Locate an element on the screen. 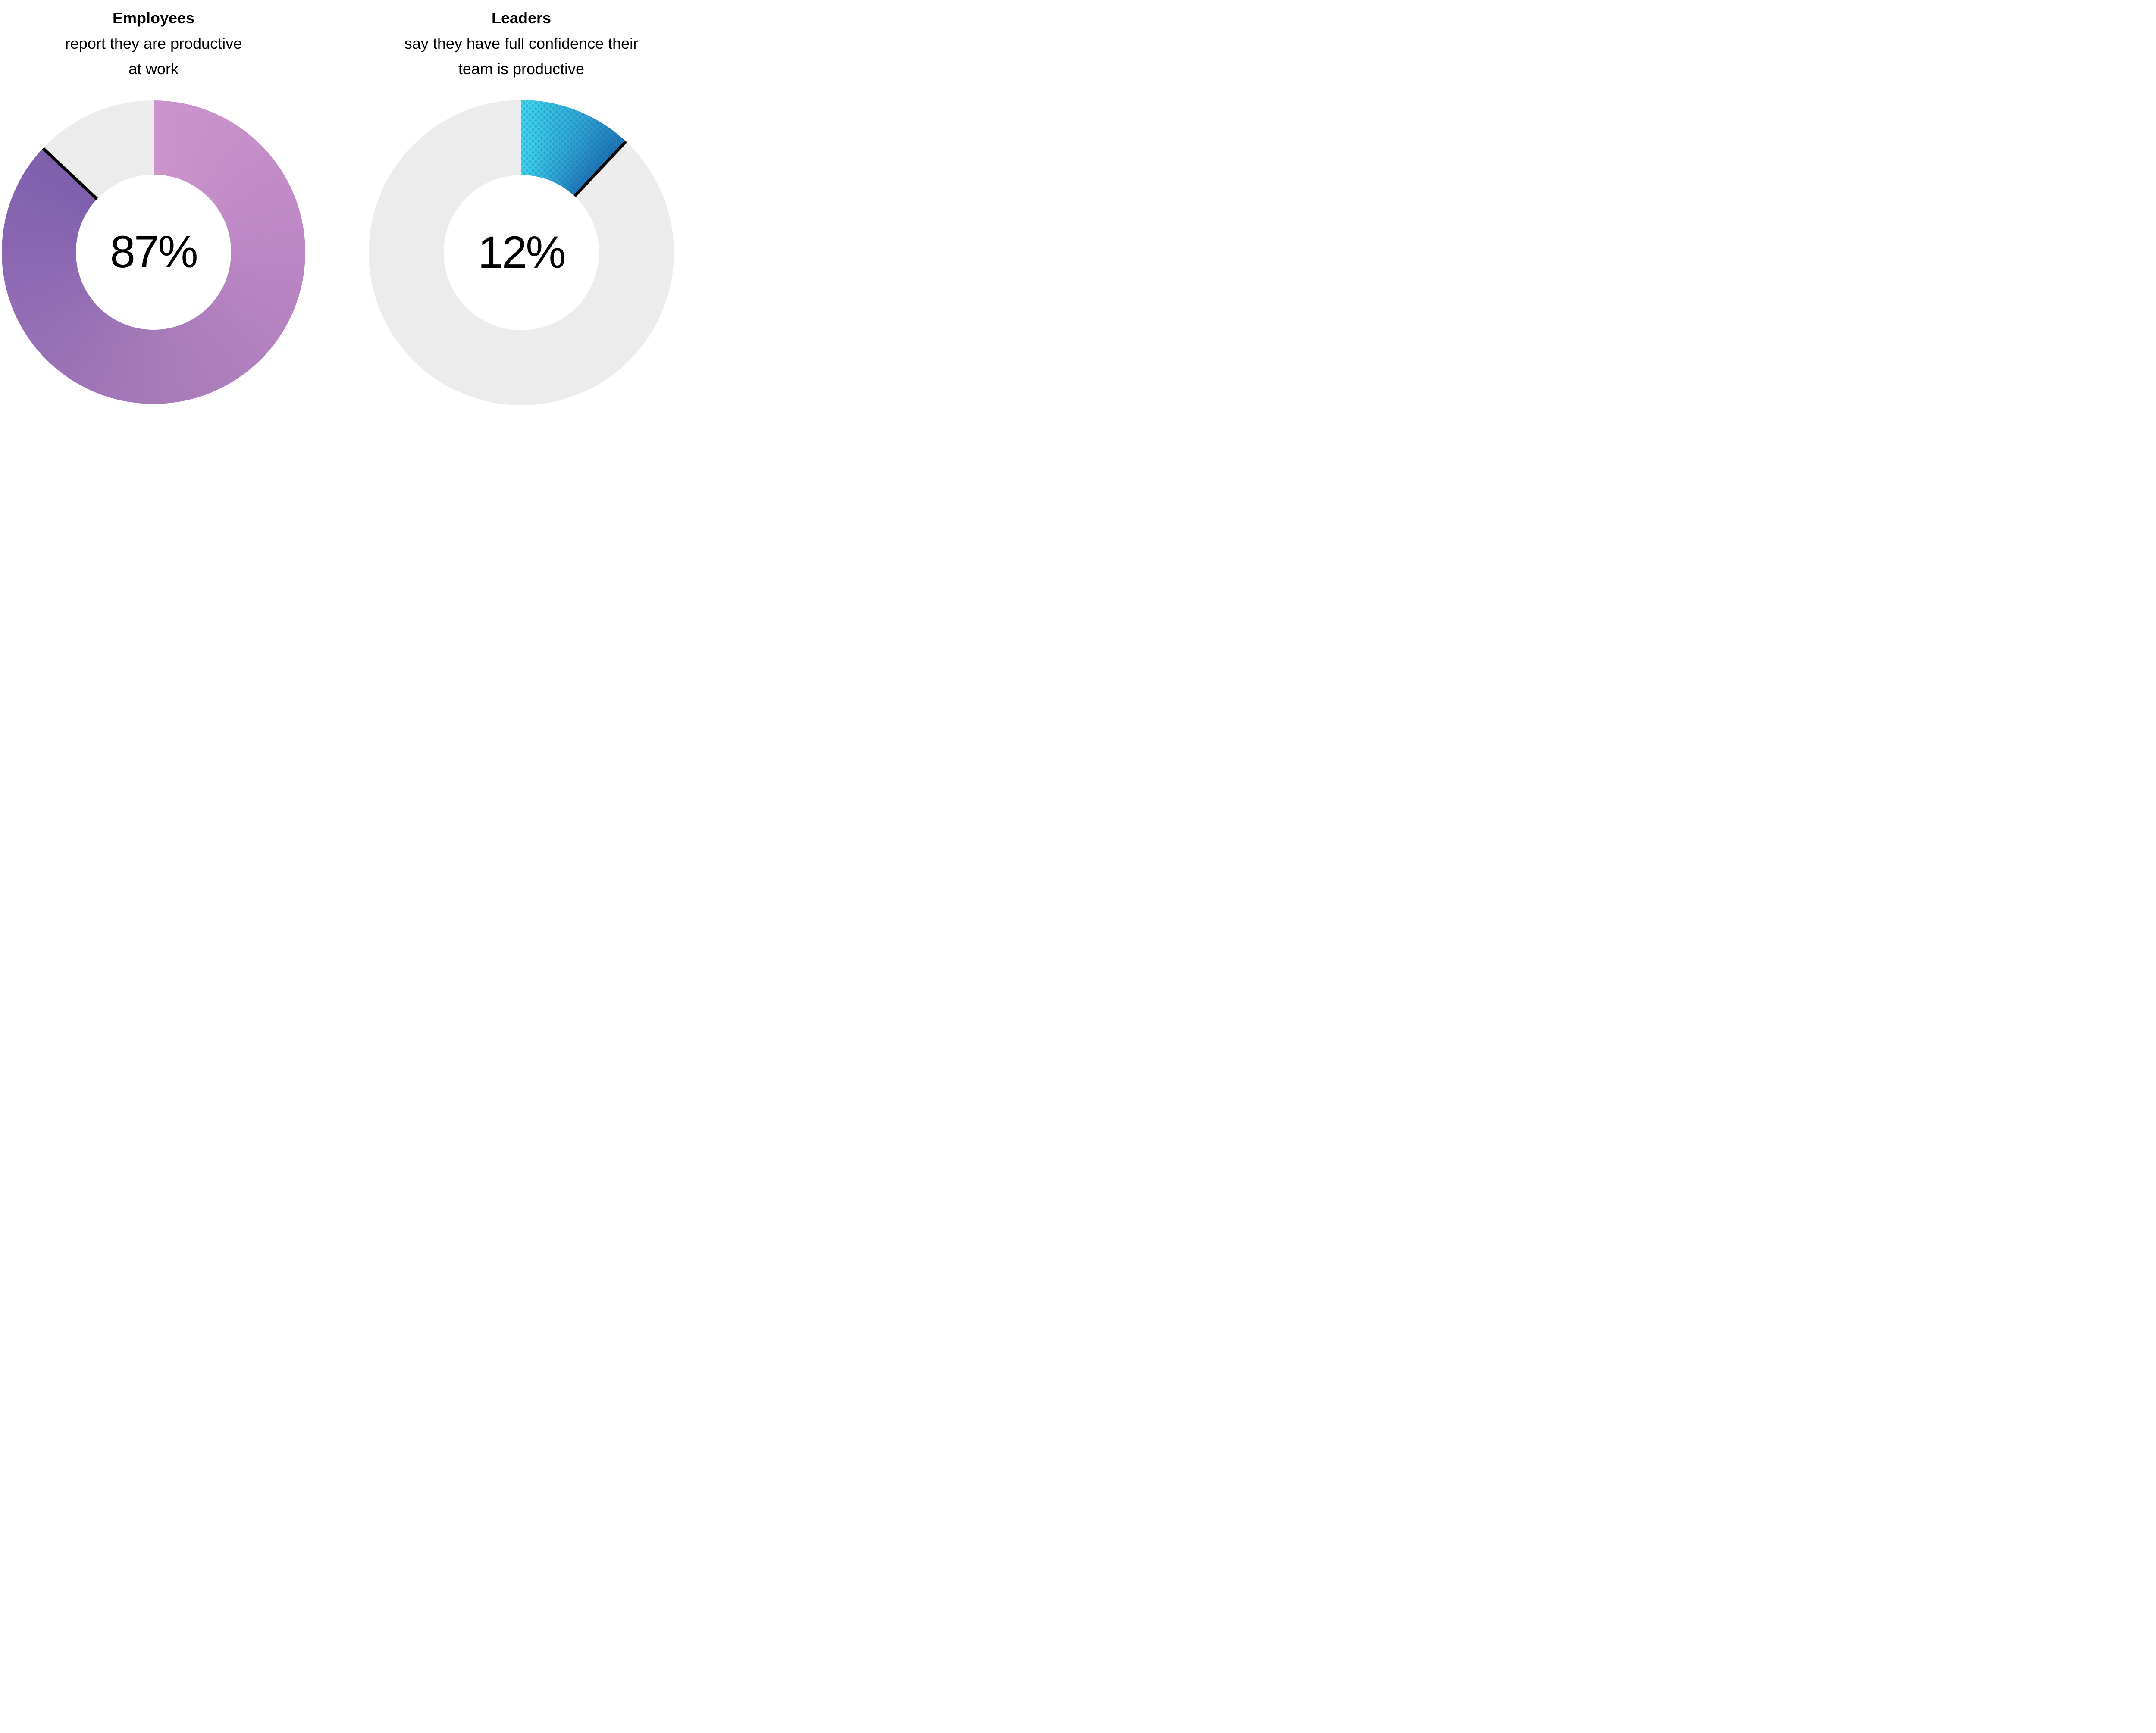 The image size is (2156, 1733). donut-leaders: 12% is located at coordinates (521, 252).